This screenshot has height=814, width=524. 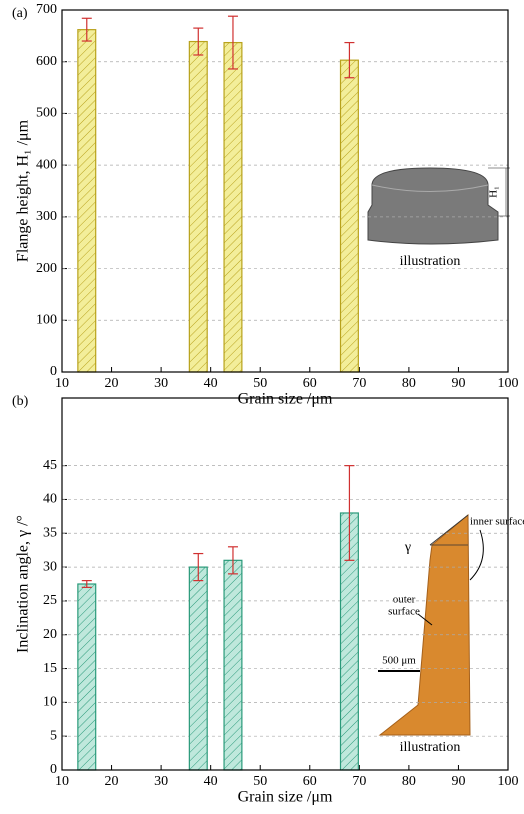 What do you see at coordinates (50, 566) in the screenshot?
I see `y-tick-label: 30` at bounding box center [50, 566].